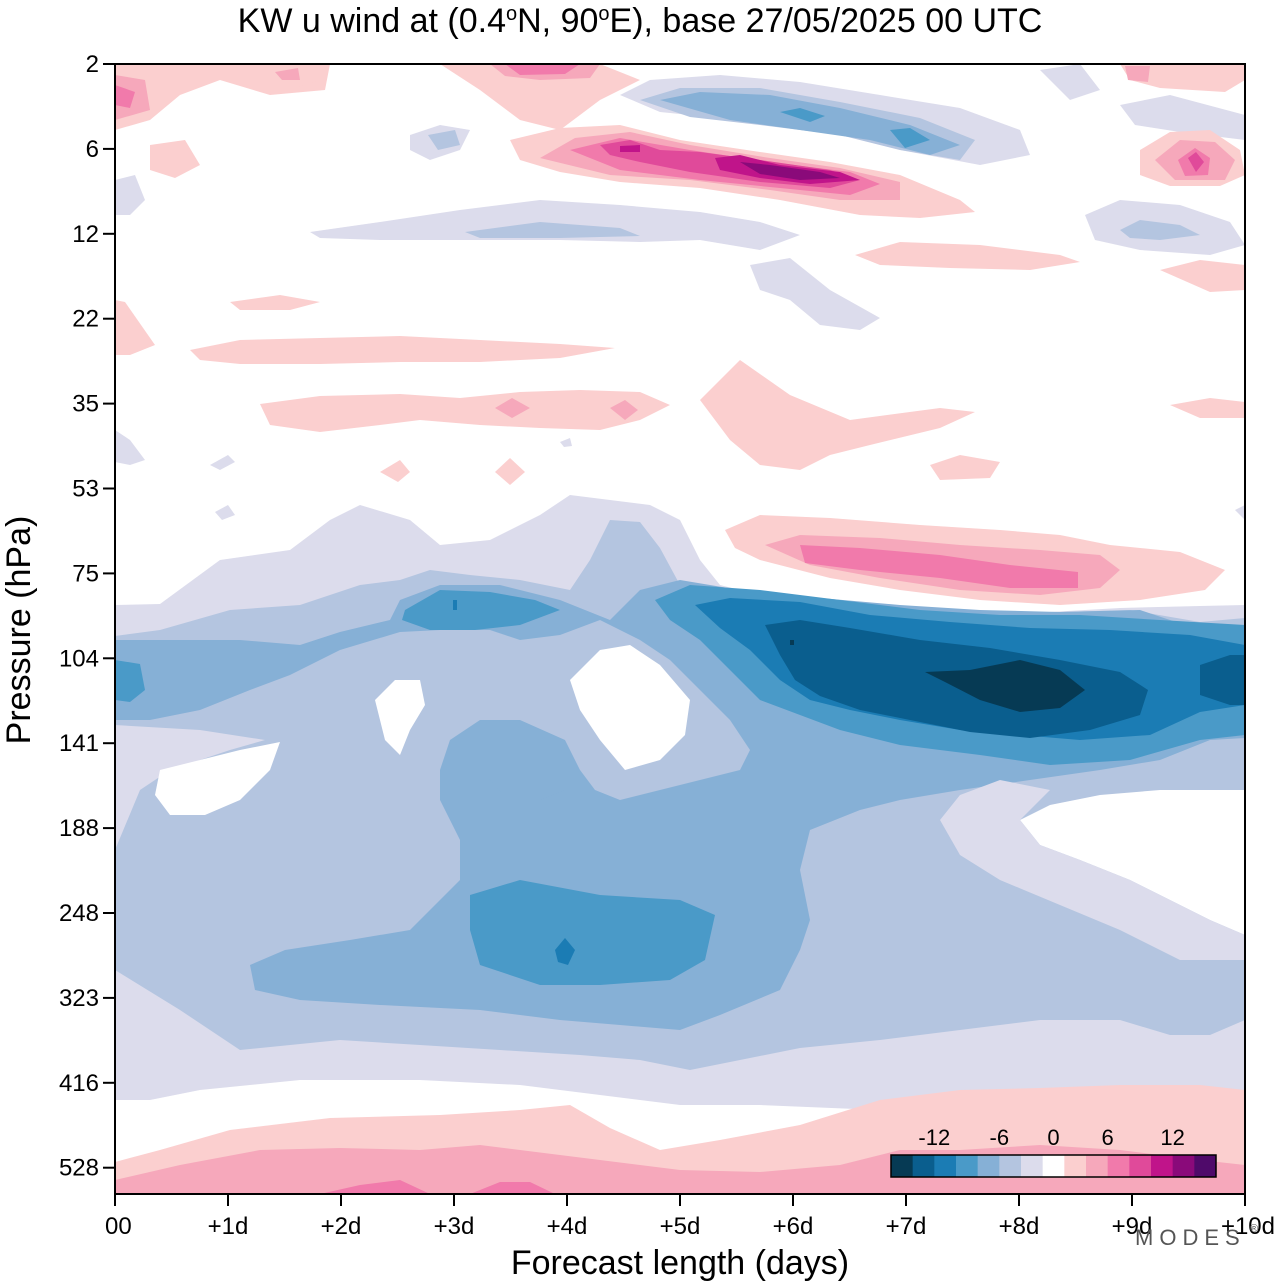 This screenshot has width=1280, height=1286. I want to click on x-tick-label: +7d, so click(906, 1226).